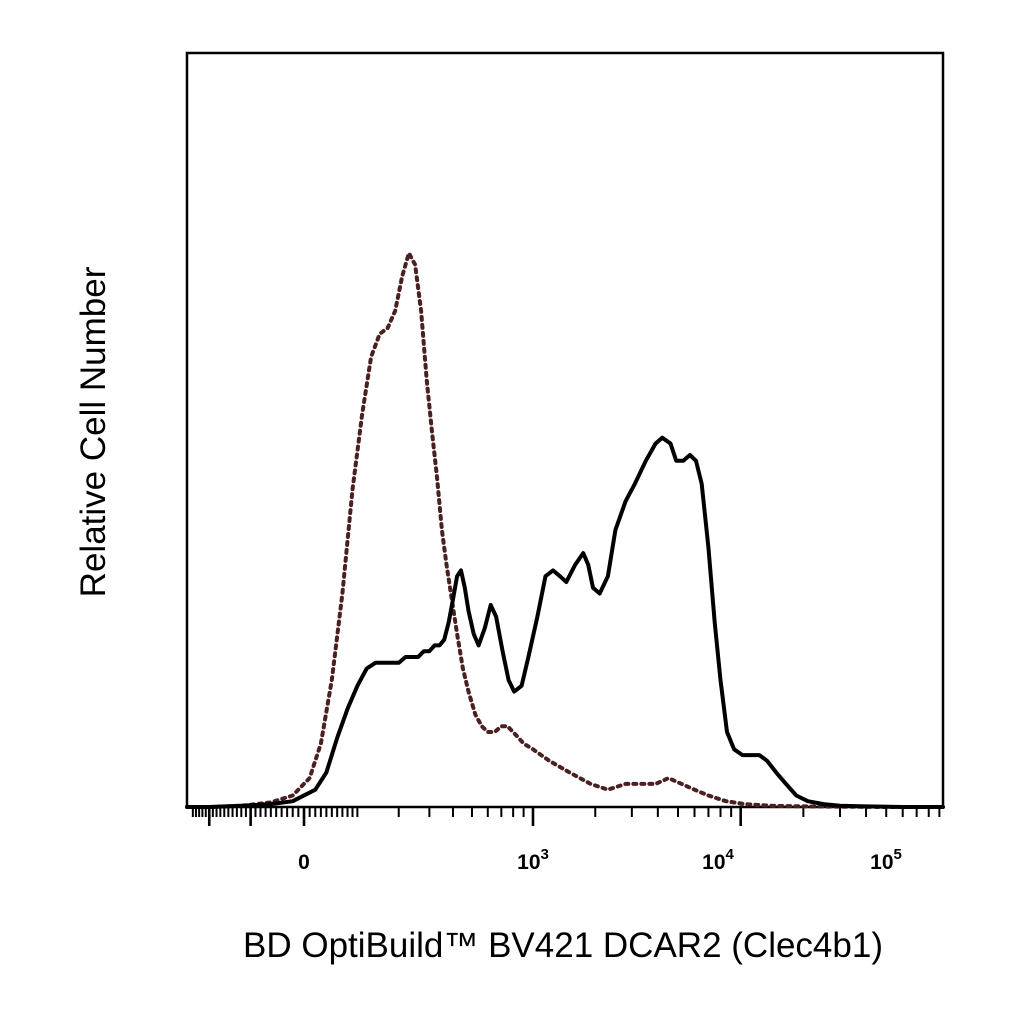 This screenshot has width=1024, height=1024. I want to click on x-tick-label-1e3: 10³, so click(533, 860).